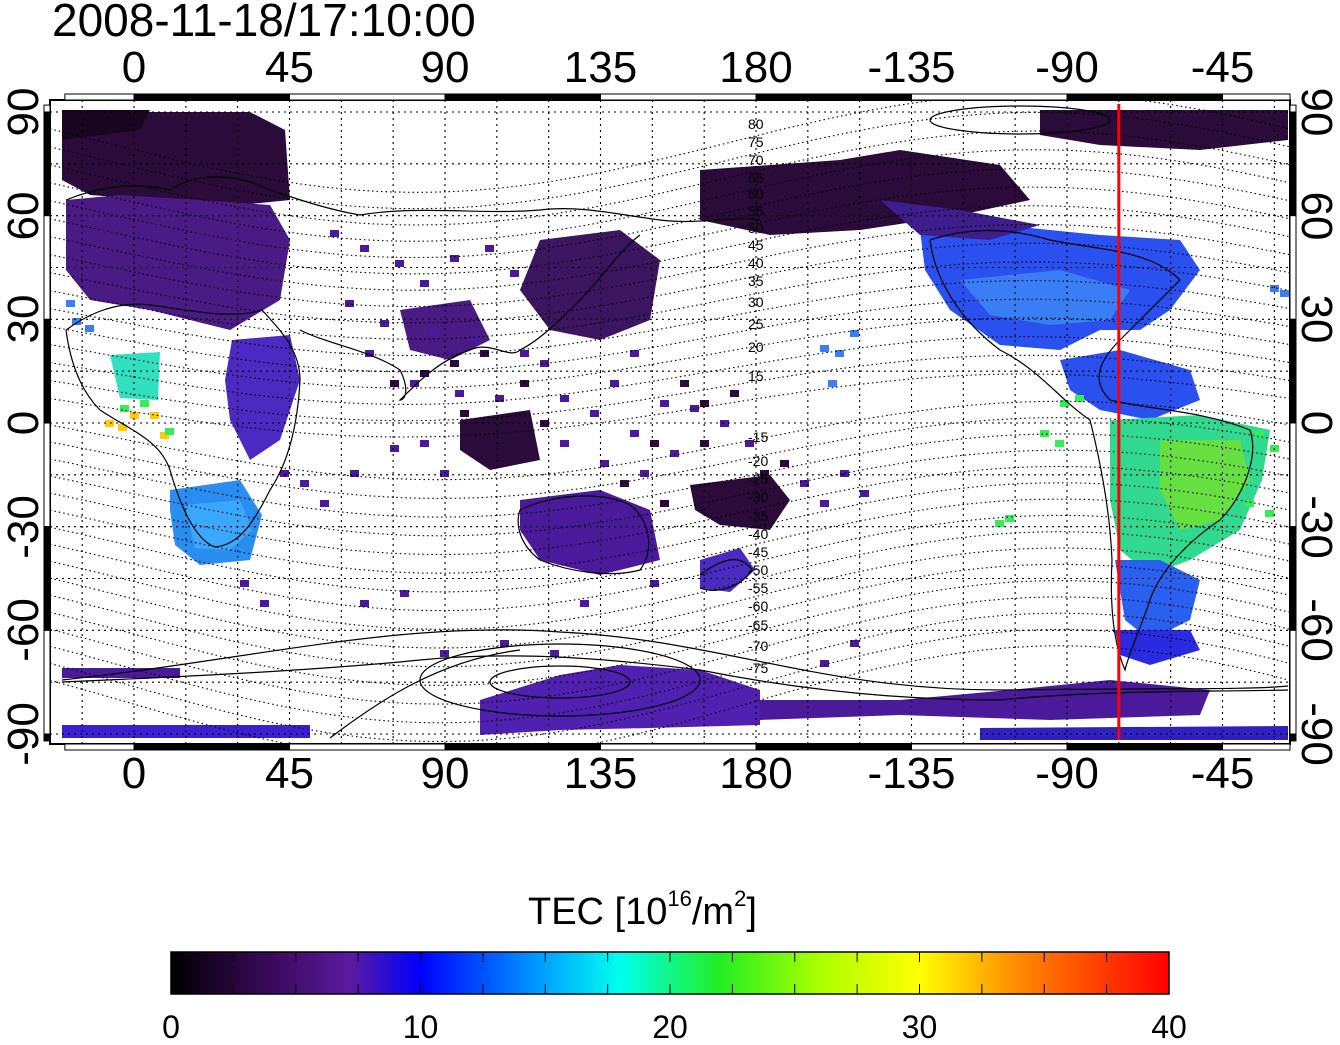 The height and width of the screenshot is (1045, 1340). Describe the element at coordinates (919, 1027) in the screenshot. I see `colorbar-tick-label: 30` at that location.